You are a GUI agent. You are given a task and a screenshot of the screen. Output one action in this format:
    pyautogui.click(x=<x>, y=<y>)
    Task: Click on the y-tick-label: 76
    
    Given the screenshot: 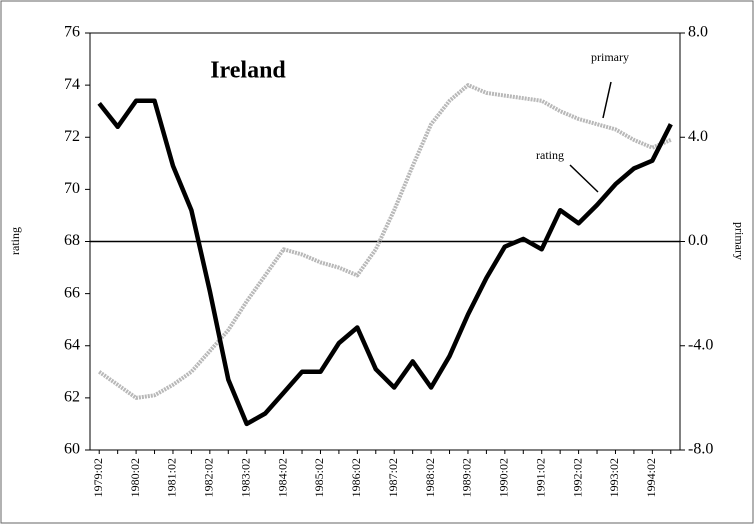 What is the action you would take?
    pyautogui.click(x=72, y=32)
    